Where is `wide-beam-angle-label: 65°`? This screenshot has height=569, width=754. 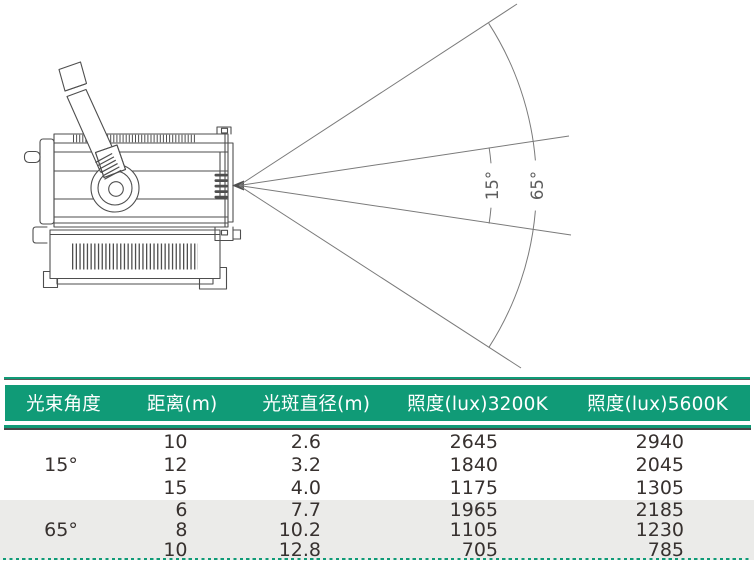 wide-beam-angle-label: 65° is located at coordinates (537, 185).